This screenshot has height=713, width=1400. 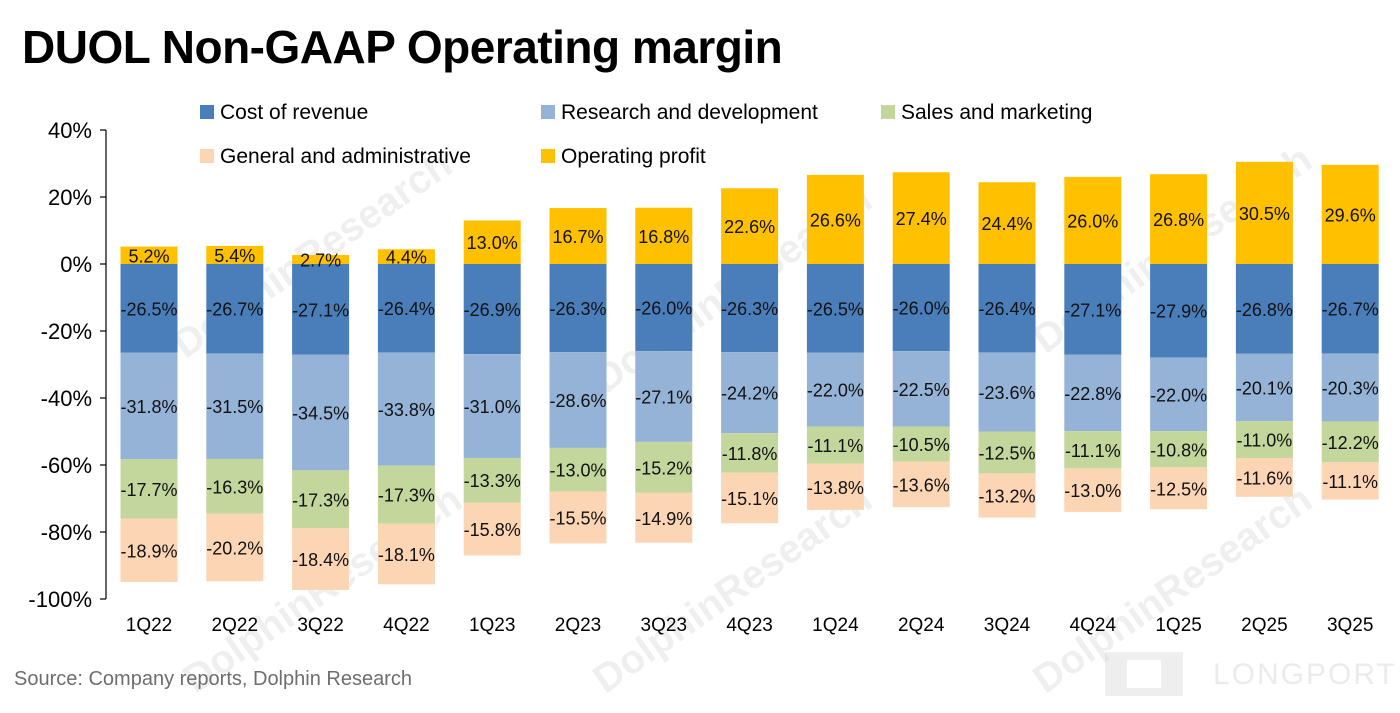 I want to click on data-label: -26.3%, so click(x=749, y=309).